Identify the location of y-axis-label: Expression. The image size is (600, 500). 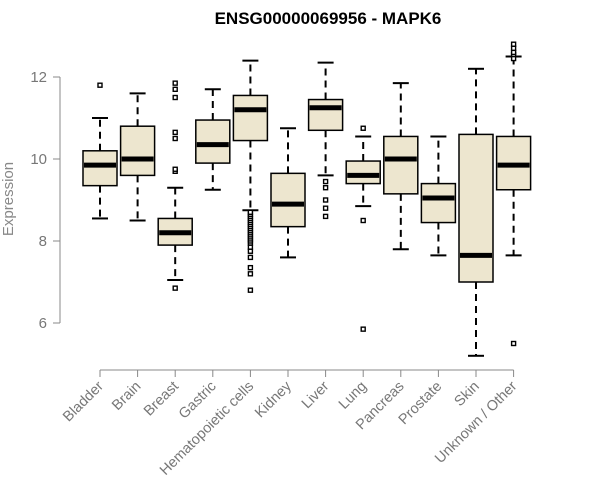
(8, 199).